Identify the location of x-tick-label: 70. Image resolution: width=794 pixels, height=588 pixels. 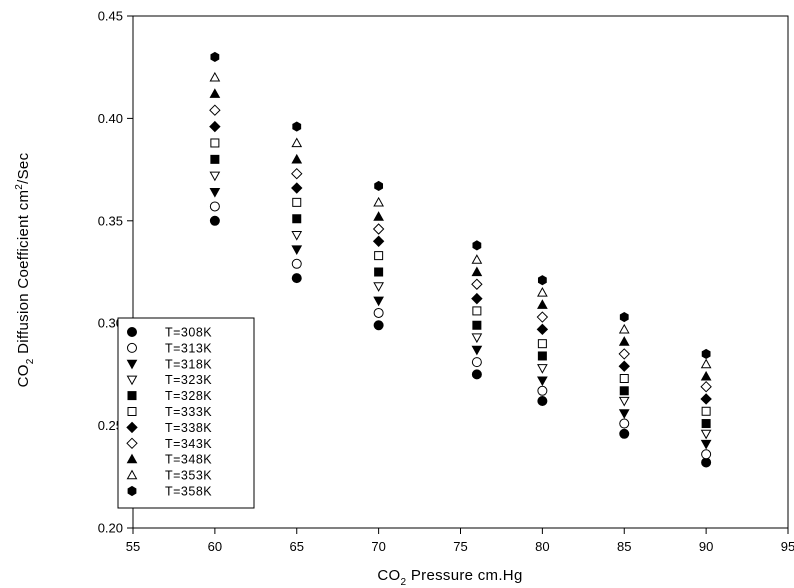
(378, 546).